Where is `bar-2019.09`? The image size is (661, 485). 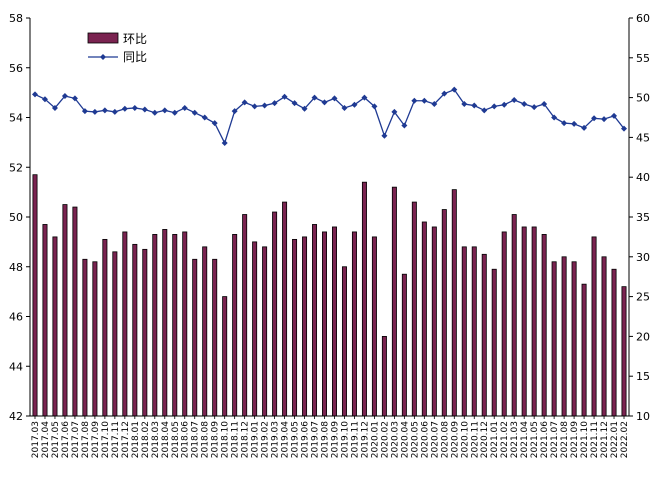
bar-2019.09 is located at coordinates (334, 321).